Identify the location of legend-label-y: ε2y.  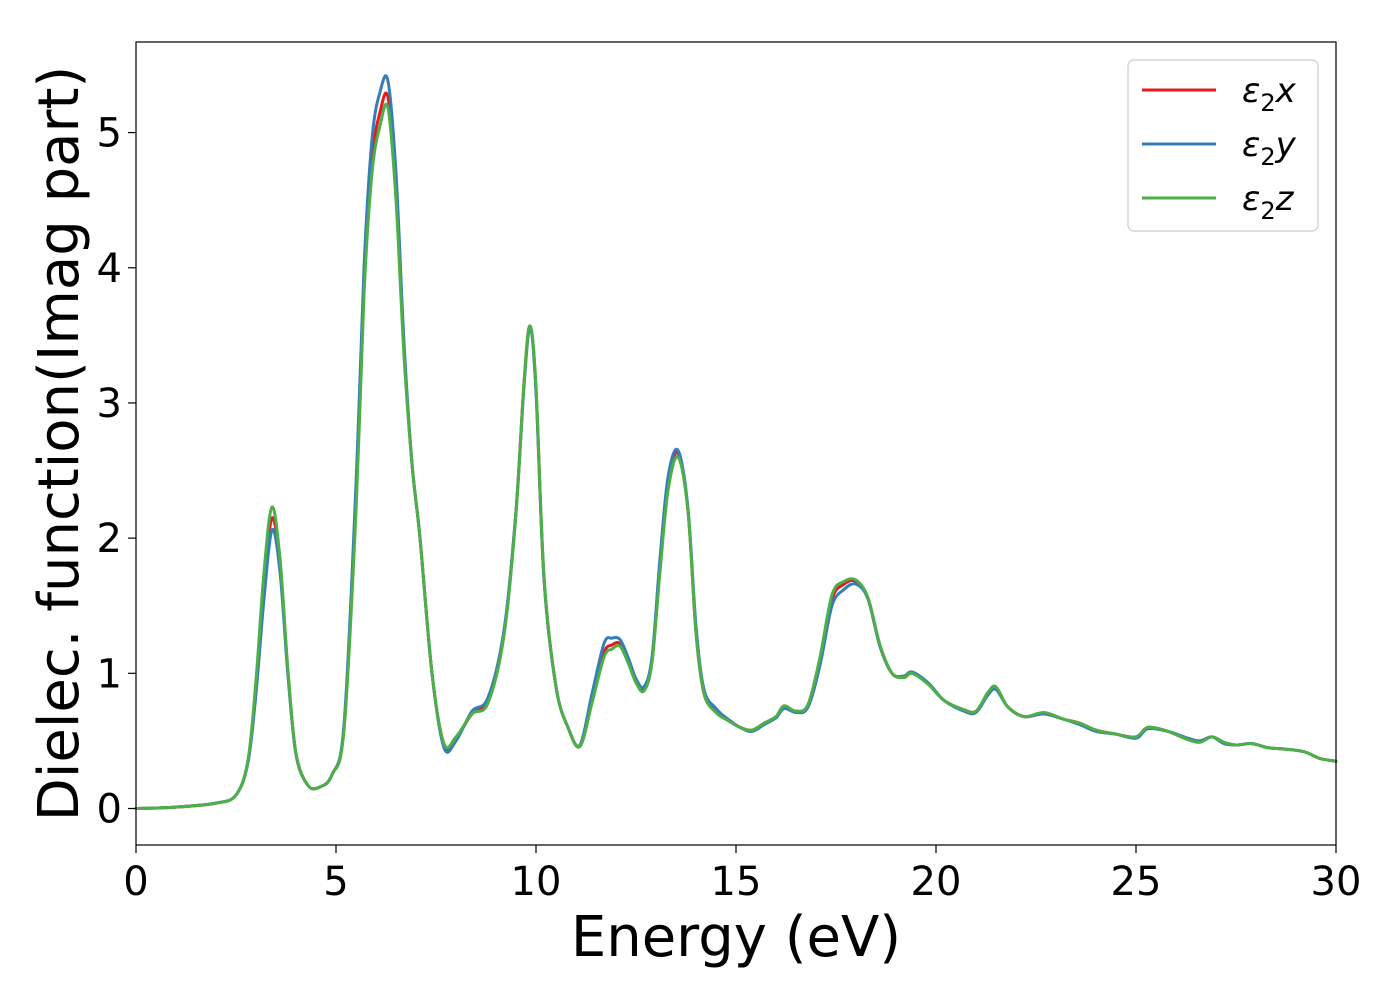
(1269, 148).